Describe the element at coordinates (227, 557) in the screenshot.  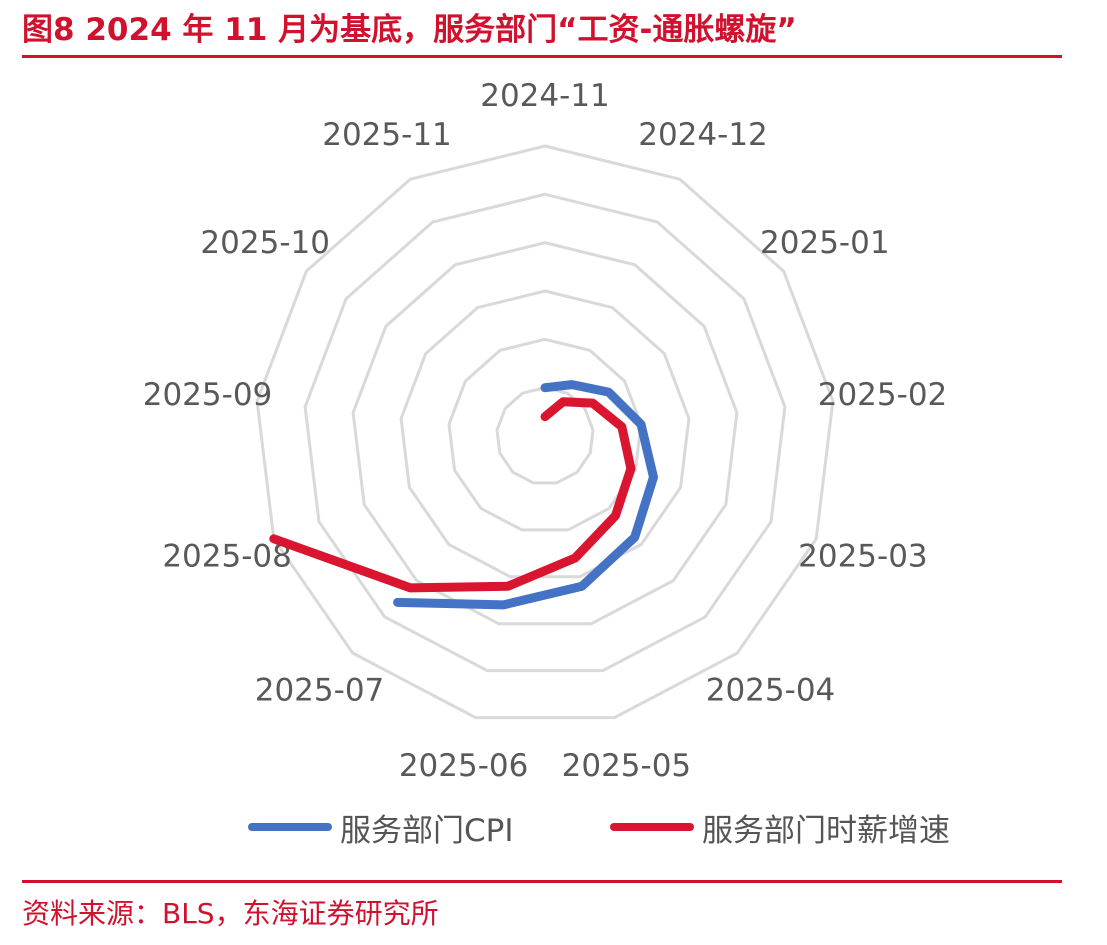
I see `category-label: 2025-08` at that location.